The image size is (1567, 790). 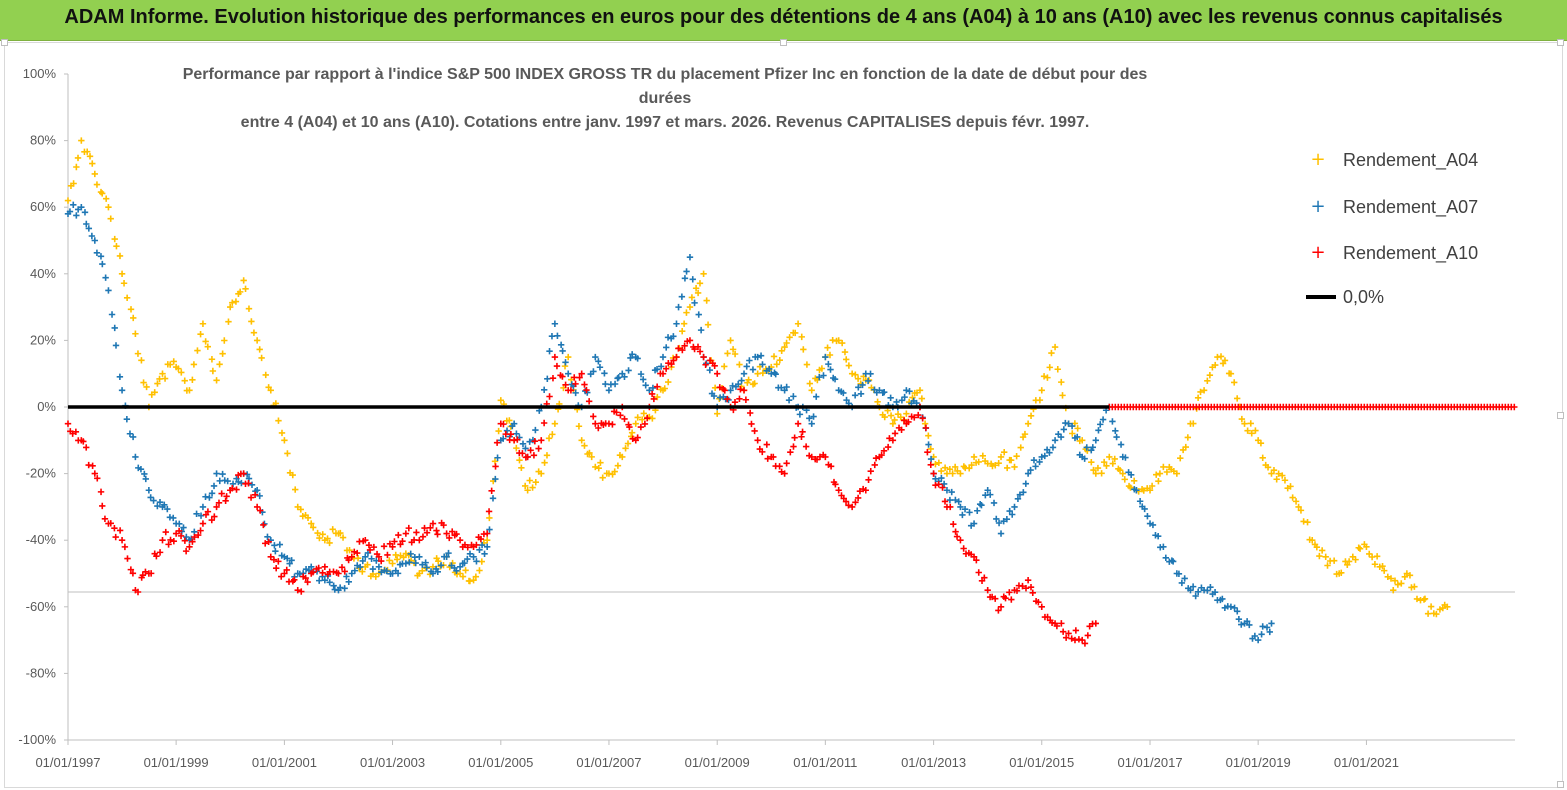 I want to click on resize-handle-bottom-right, so click(x=1560, y=784).